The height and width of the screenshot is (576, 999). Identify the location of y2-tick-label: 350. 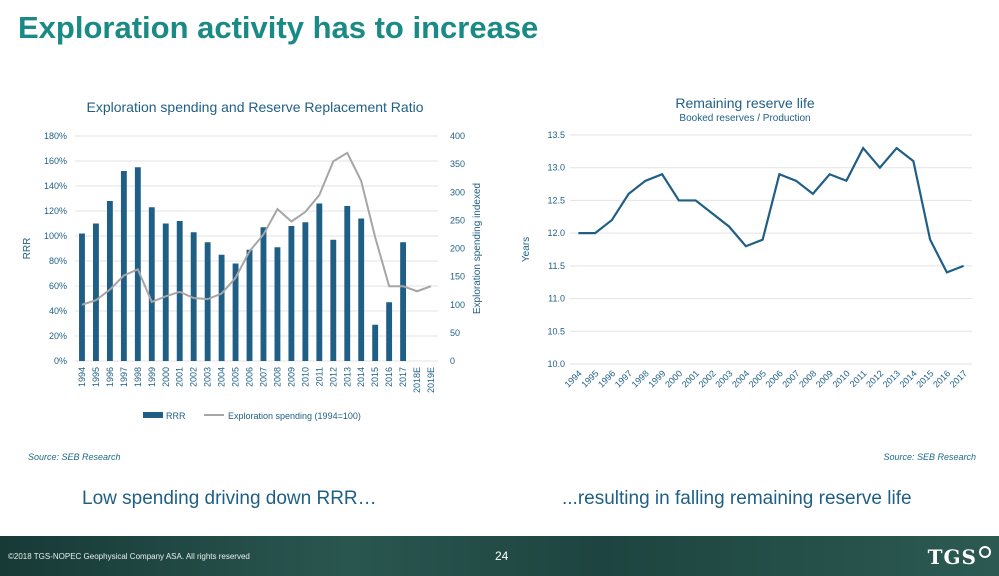
(457, 164).